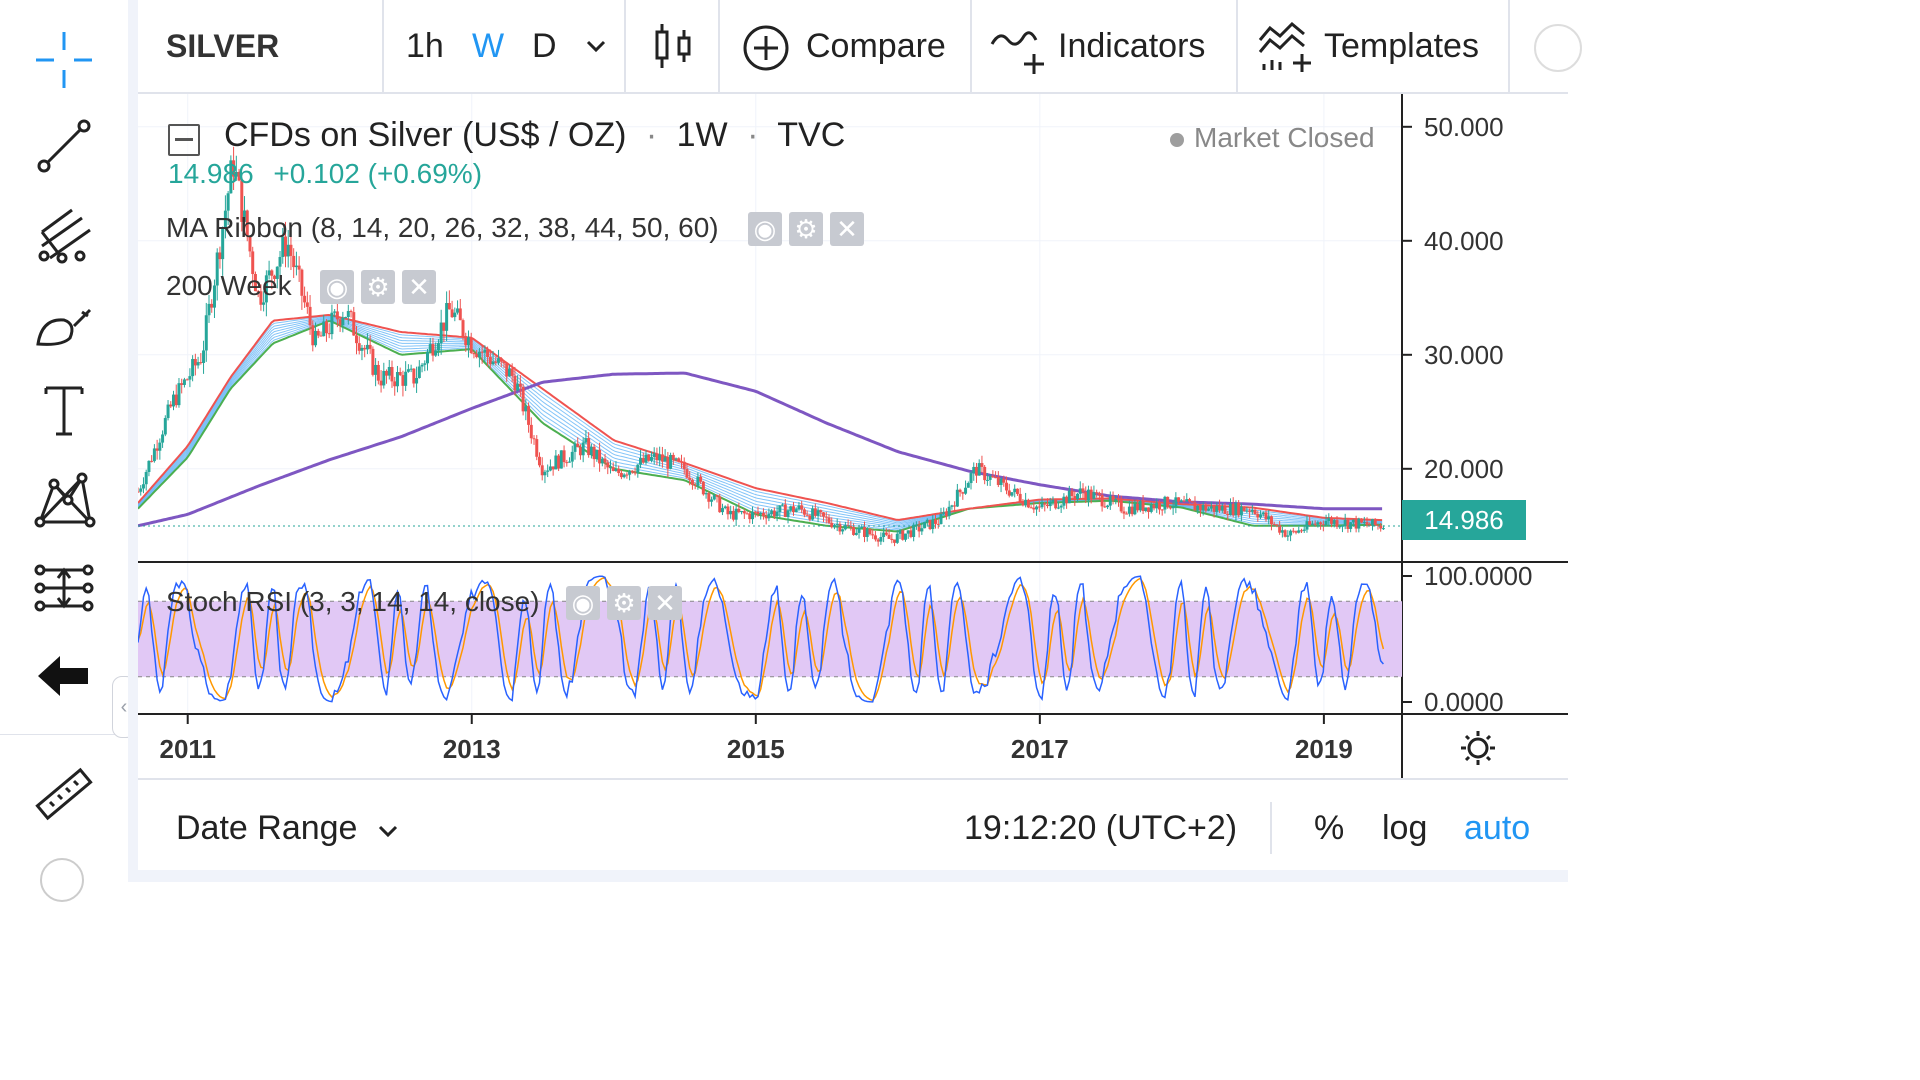  I want to click on log-scale-button: log, so click(1405, 828).